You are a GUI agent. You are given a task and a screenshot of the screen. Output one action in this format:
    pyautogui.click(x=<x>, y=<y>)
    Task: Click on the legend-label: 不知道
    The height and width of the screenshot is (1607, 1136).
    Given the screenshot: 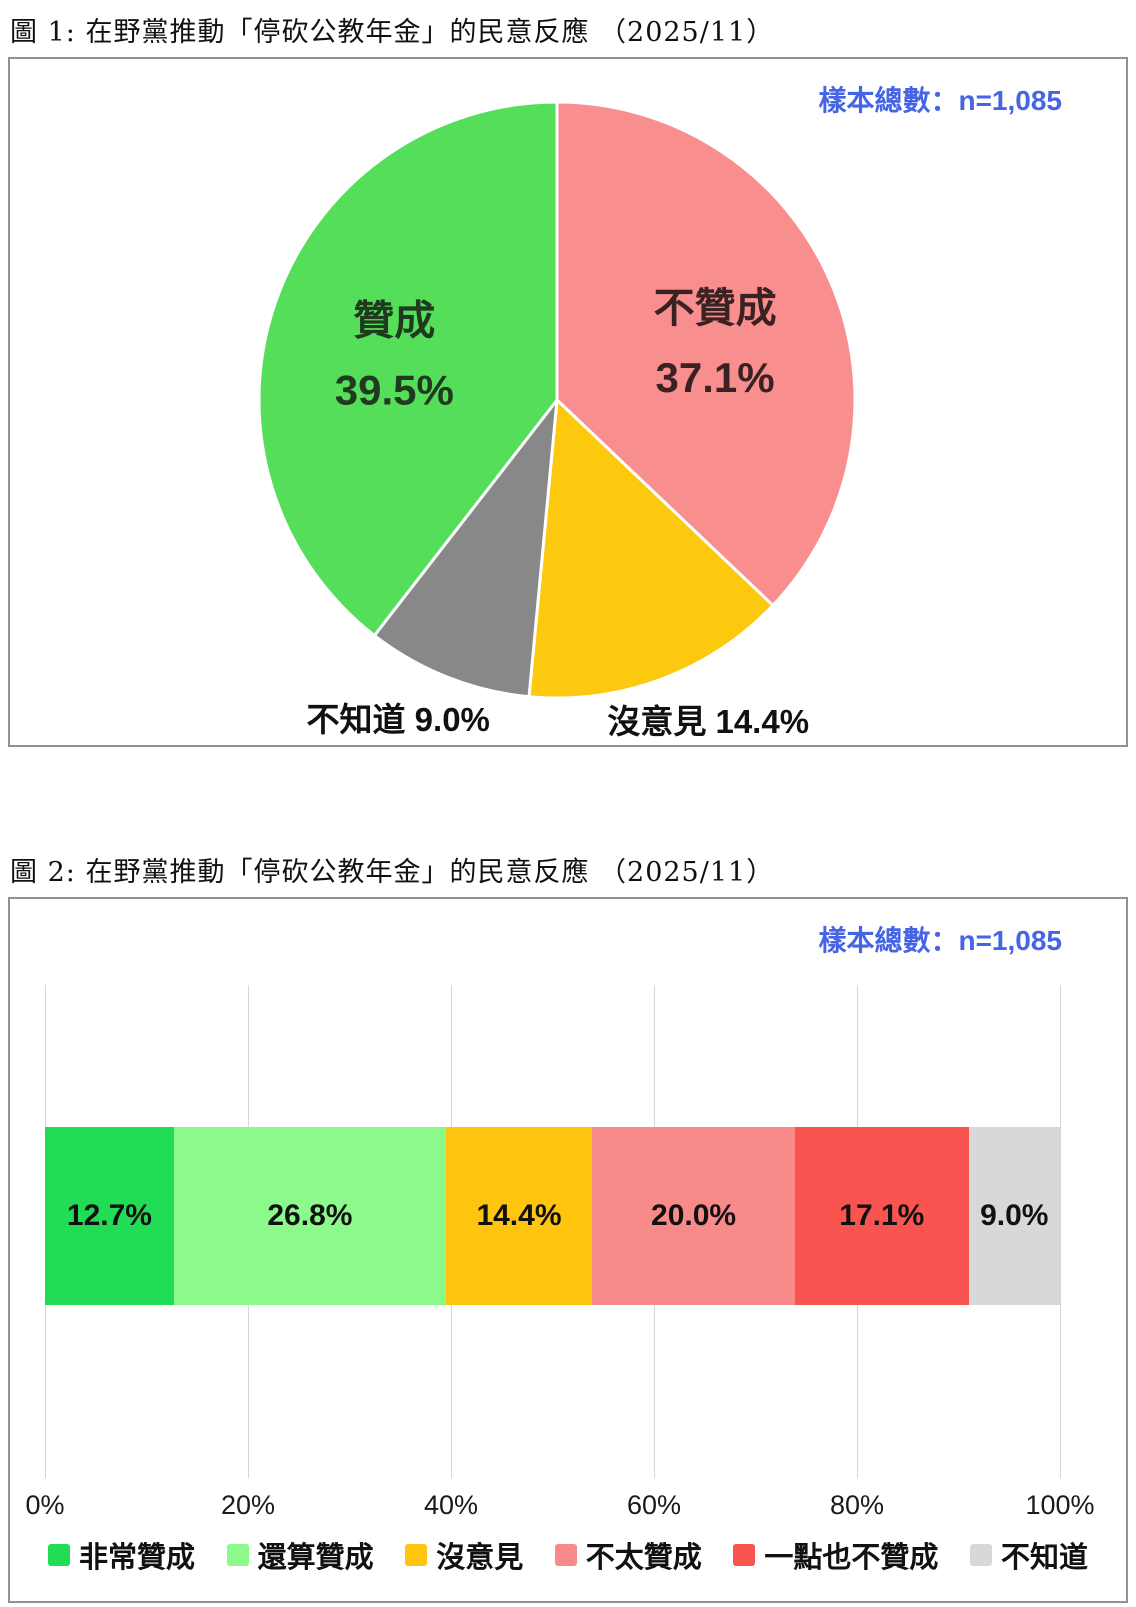 What is the action you would take?
    pyautogui.click(x=1044, y=1558)
    